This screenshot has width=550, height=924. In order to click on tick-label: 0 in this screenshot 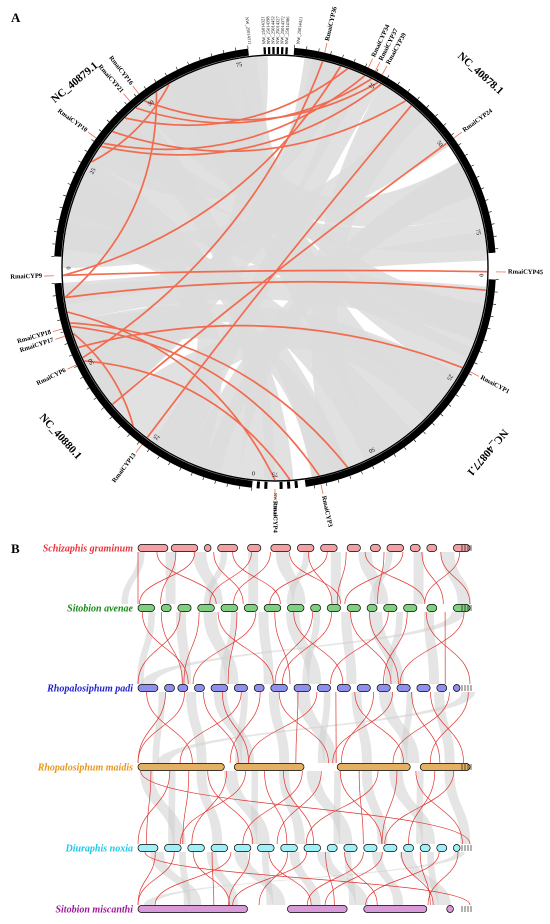, I will do `click(480, 275)`.